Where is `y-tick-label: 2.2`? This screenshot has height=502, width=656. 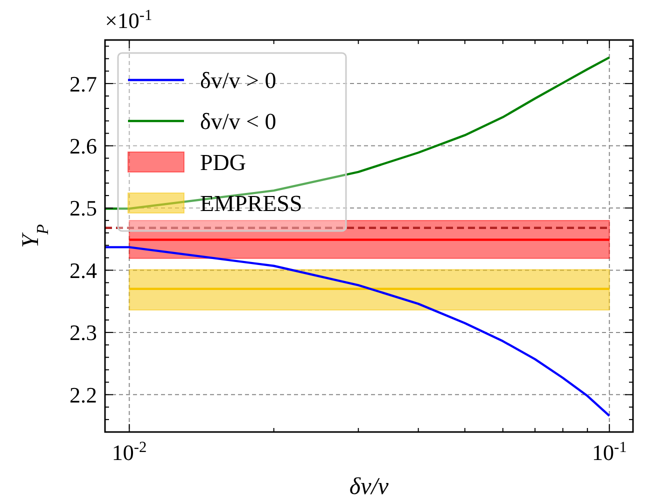
y-tick-label: 2.2 is located at coordinates (83, 395).